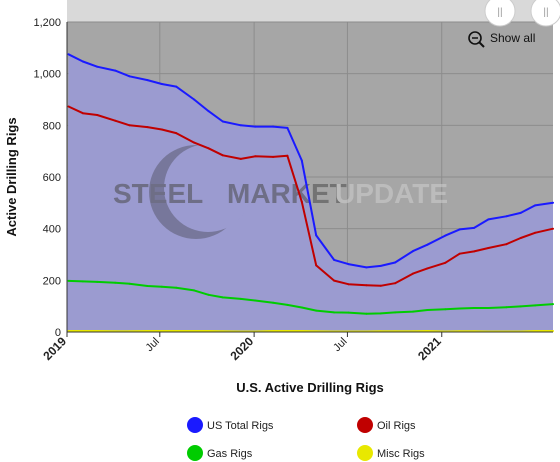 The width and height of the screenshot is (560, 462). I want to click on handle-left-circle, so click(500, 13).